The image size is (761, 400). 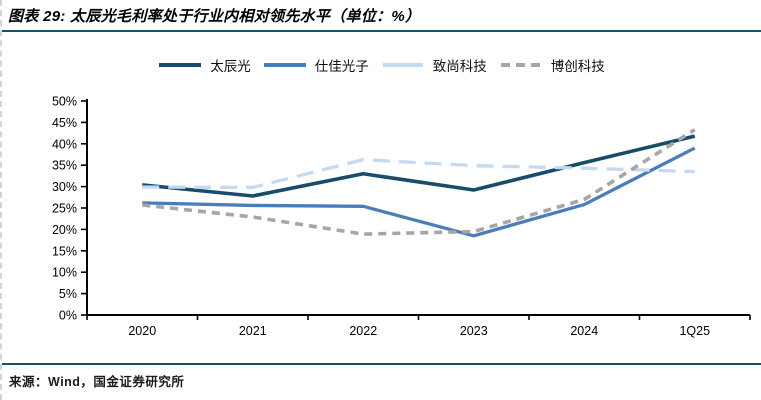 What do you see at coordinates (381, 31) in the screenshot?
I see `title-divider` at bounding box center [381, 31].